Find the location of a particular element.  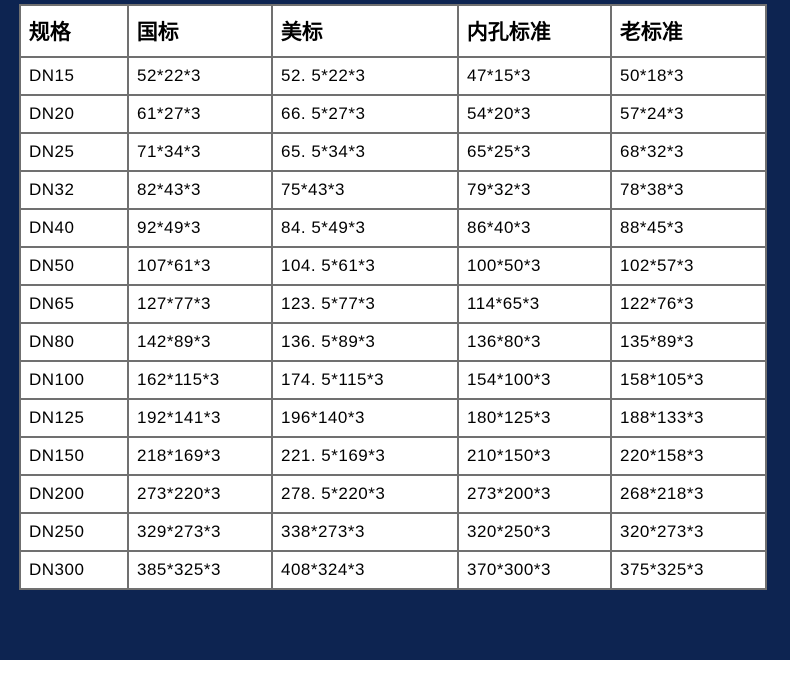

dimension-cell: 122*76*3 is located at coordinates (688, 304).